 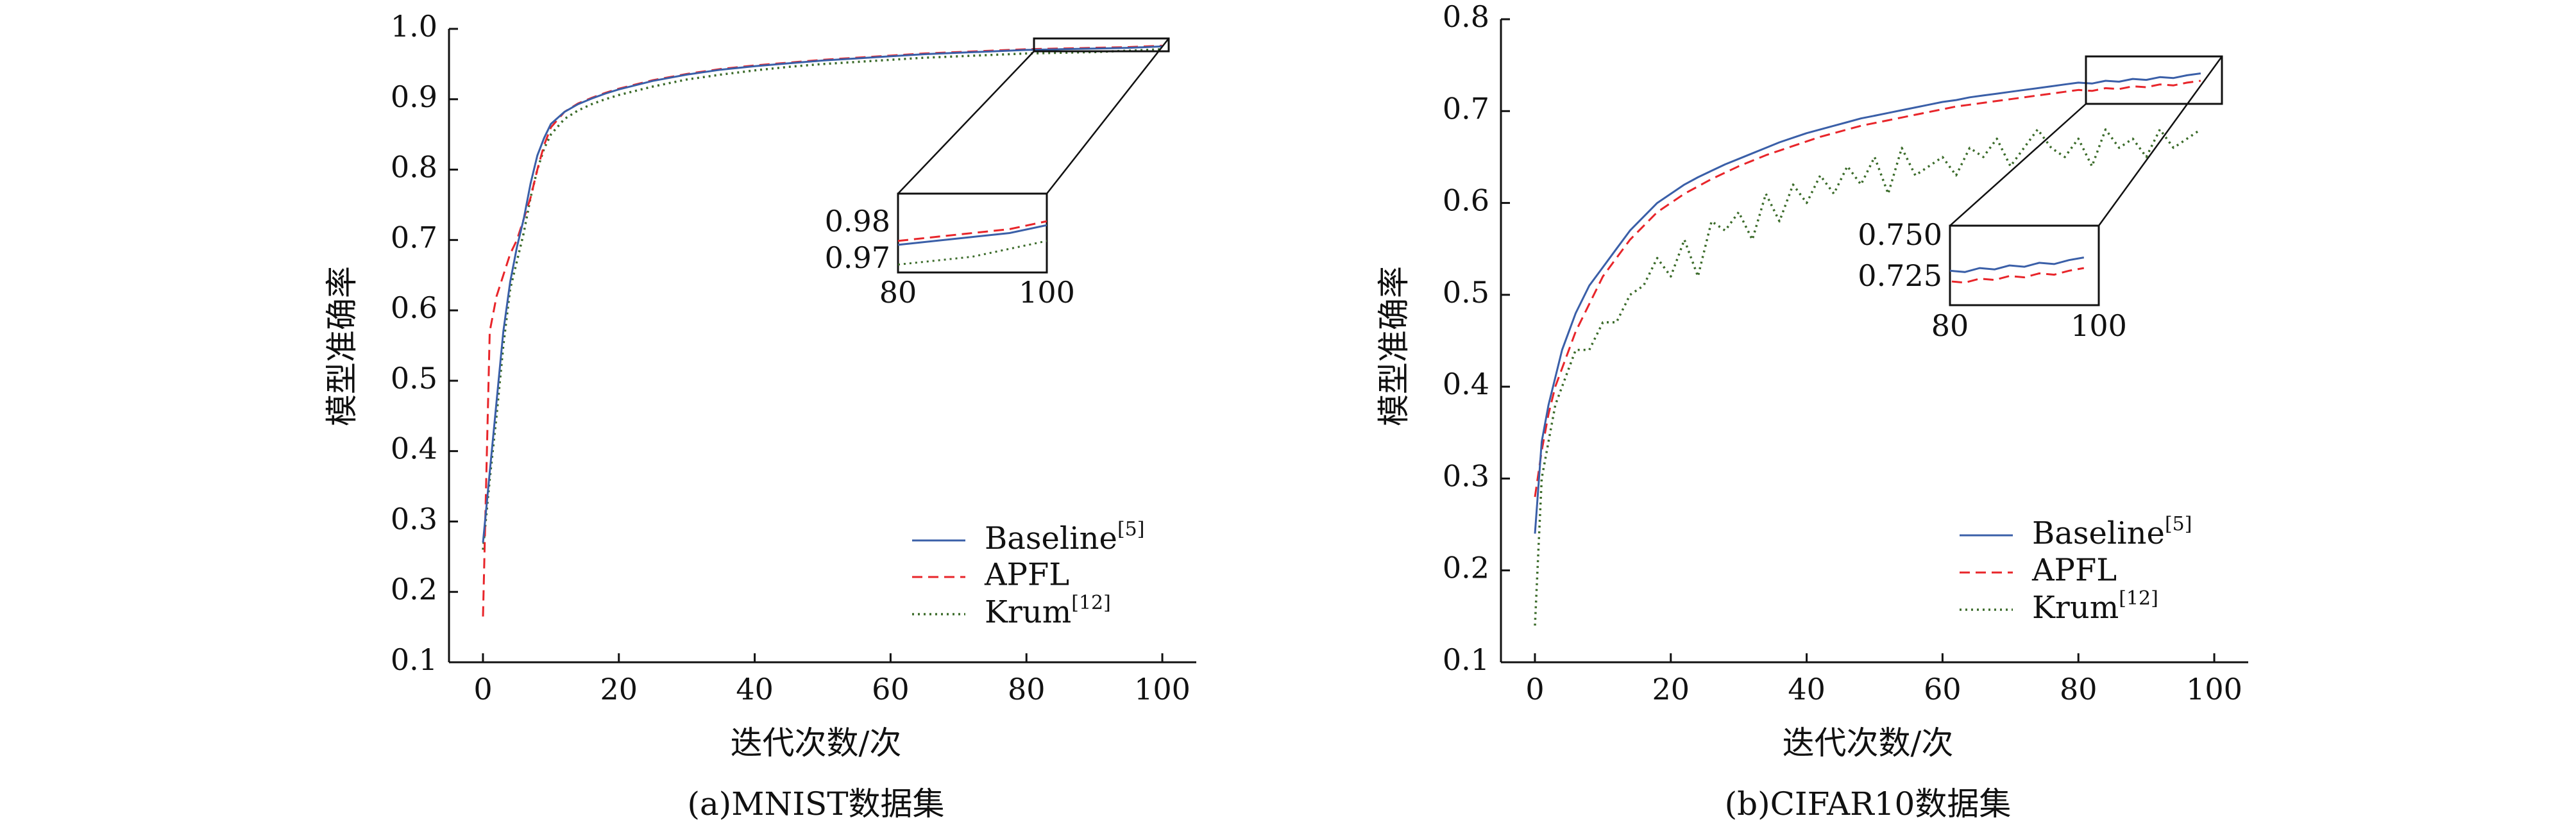 What do you see at coordinates (1466, 17) in the screenshot?
I see `cifar10-ytick-label: 0.8` at bounding box center [1466, 17].